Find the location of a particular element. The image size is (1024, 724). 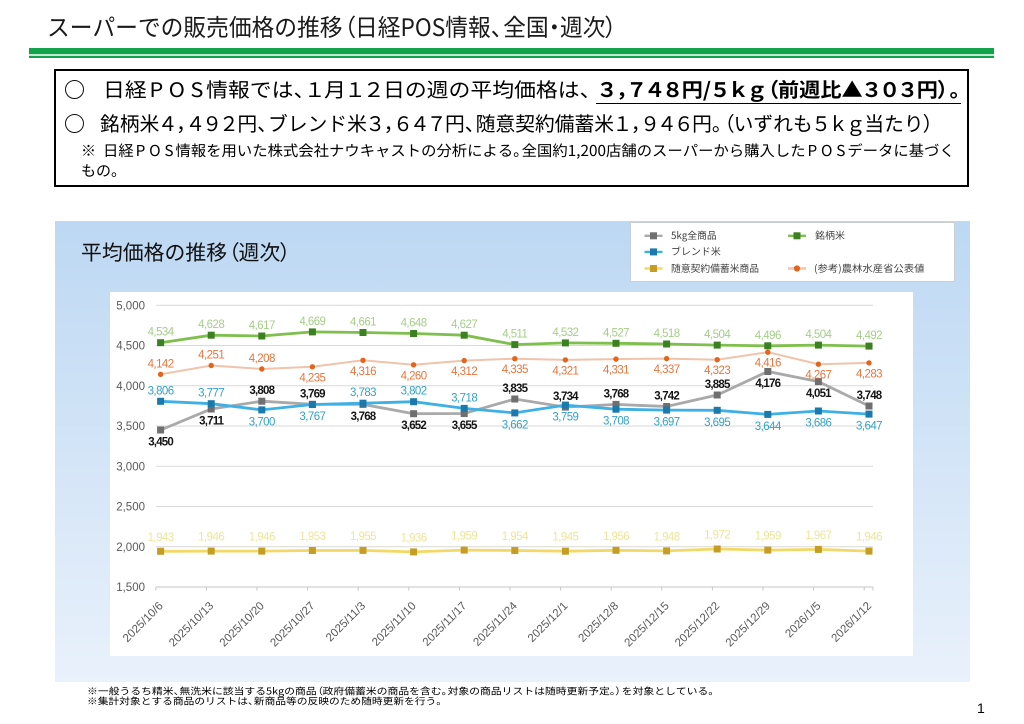

svg-text: 1,955 is located at coordinates (363, 537).